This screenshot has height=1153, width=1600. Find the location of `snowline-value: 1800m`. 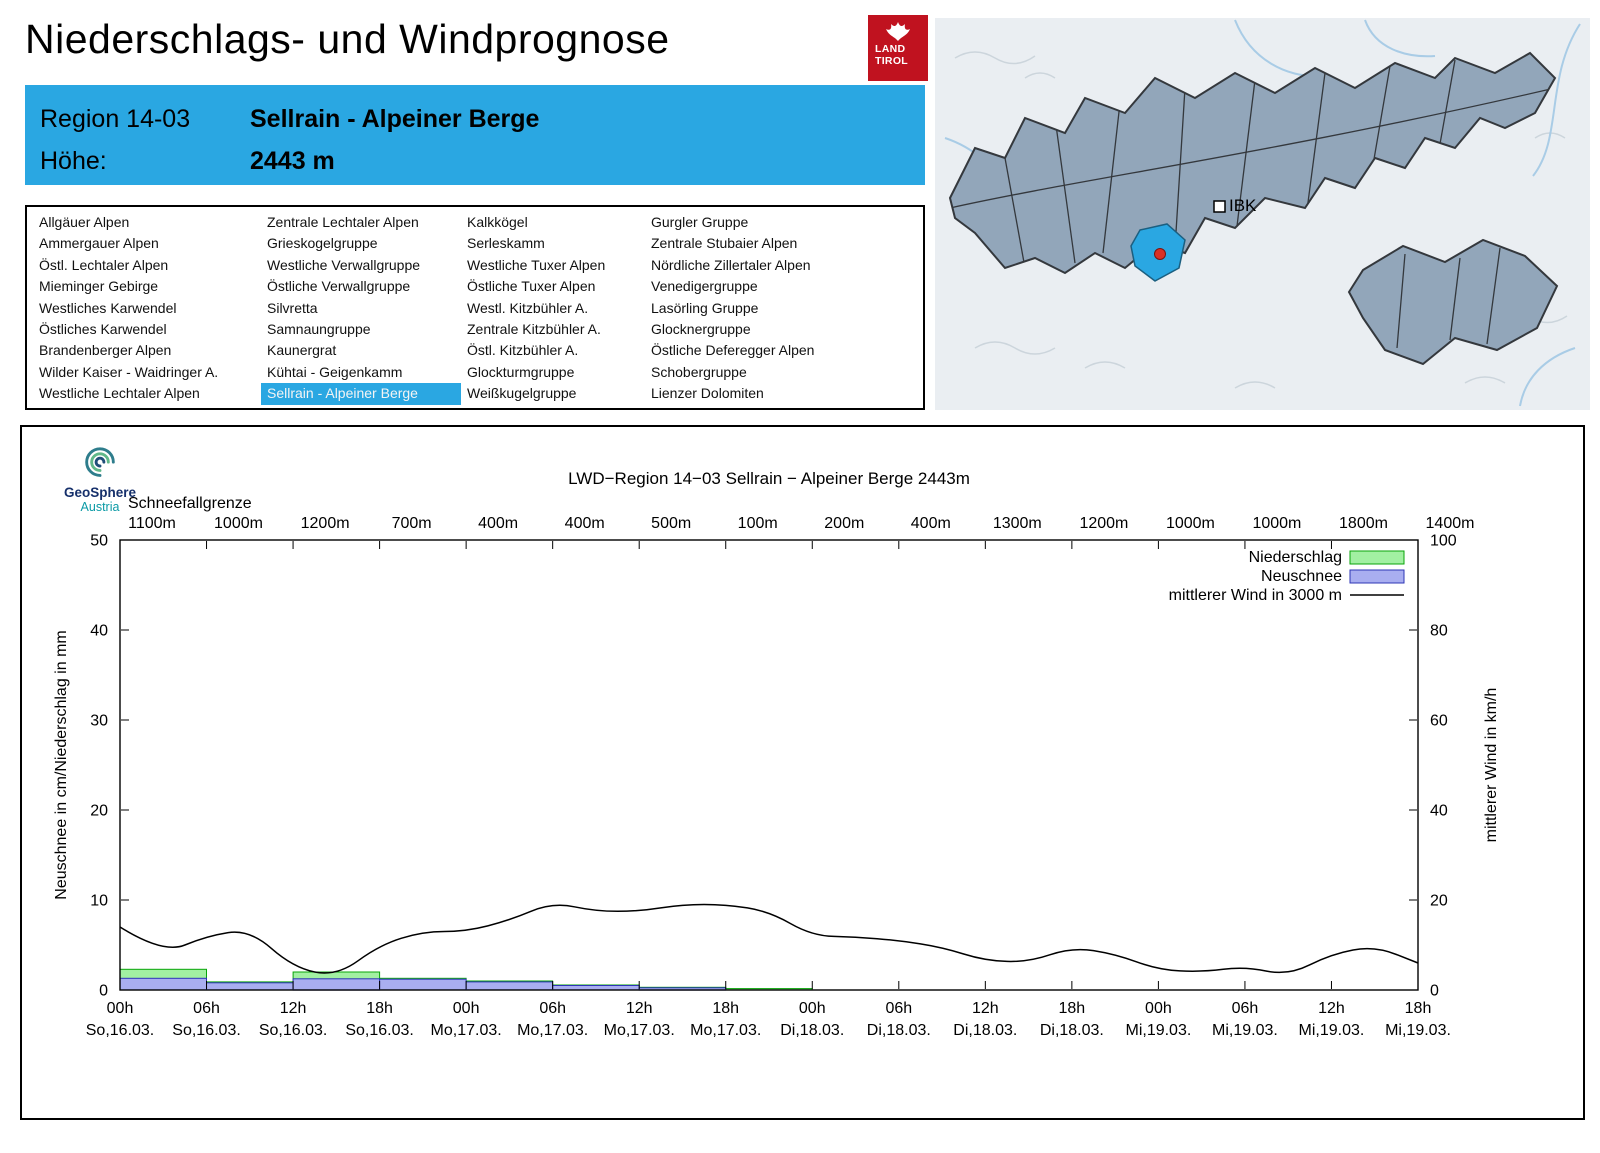

snowline-value: 1800m is located at coordinates (1363, 523).